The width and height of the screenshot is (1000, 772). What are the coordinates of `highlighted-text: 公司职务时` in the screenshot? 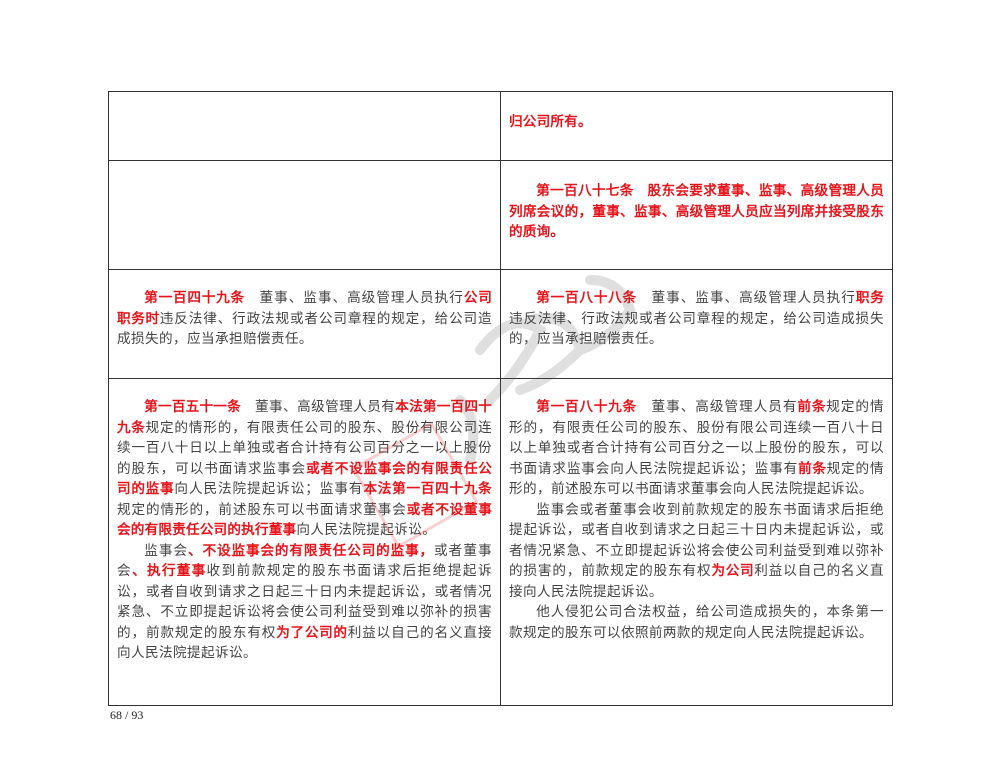 It's located at (304, 308).